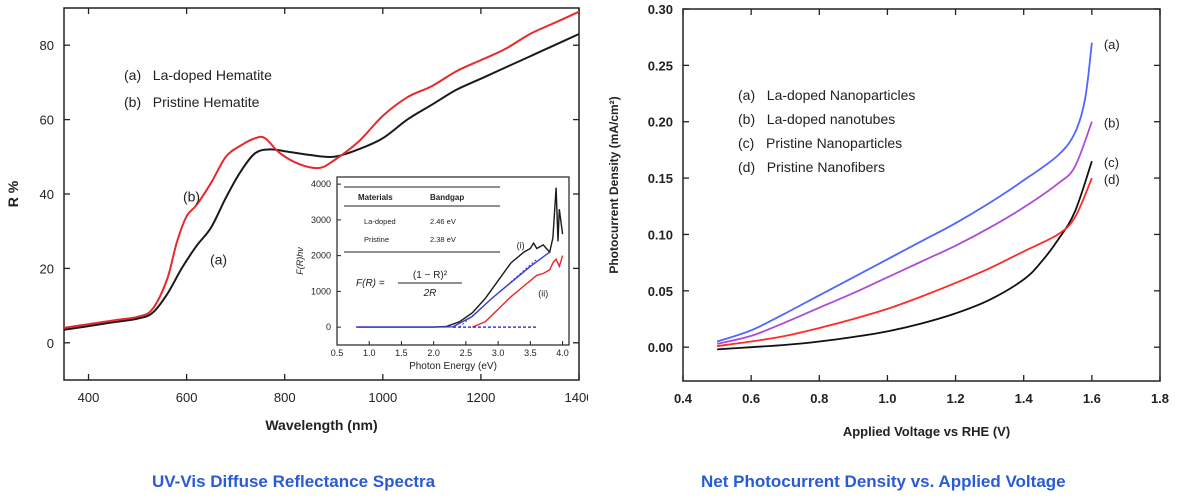 The width and height of the screenshot is (1177, 501). Describe the element at coordinates (543, 294) in the screenshot. I see `inset-annotation: (ii)` at that location.